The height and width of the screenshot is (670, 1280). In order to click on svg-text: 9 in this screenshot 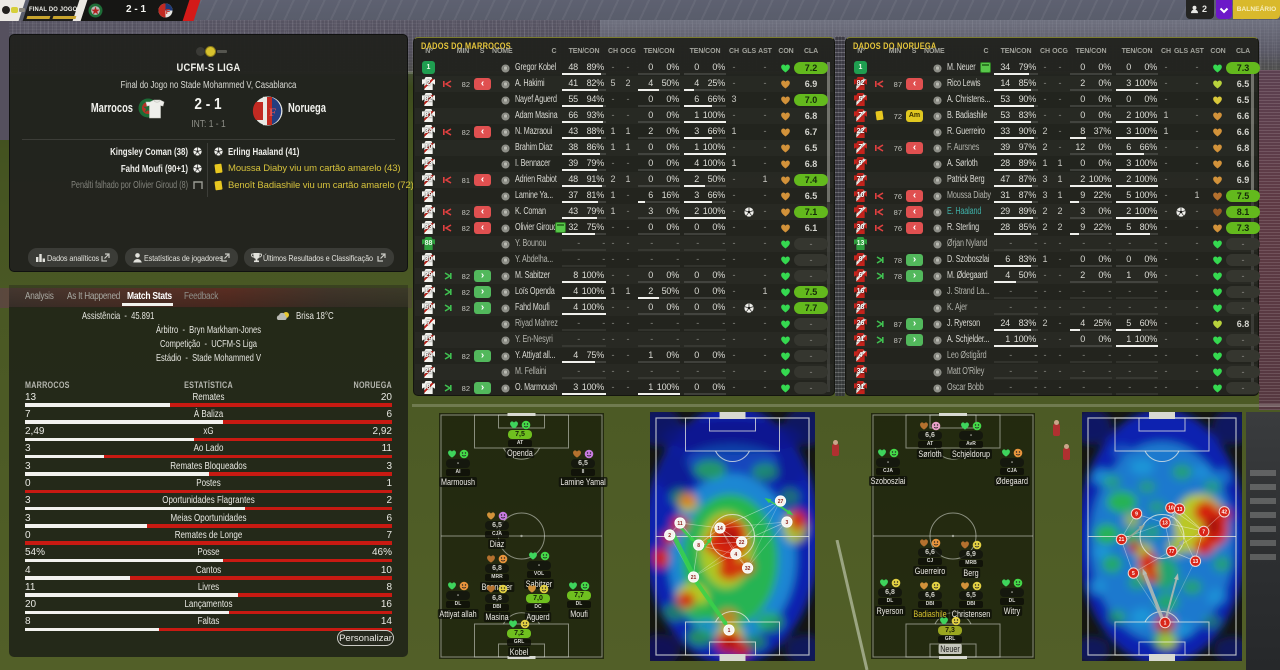, I will do `click(1136, 515)`.